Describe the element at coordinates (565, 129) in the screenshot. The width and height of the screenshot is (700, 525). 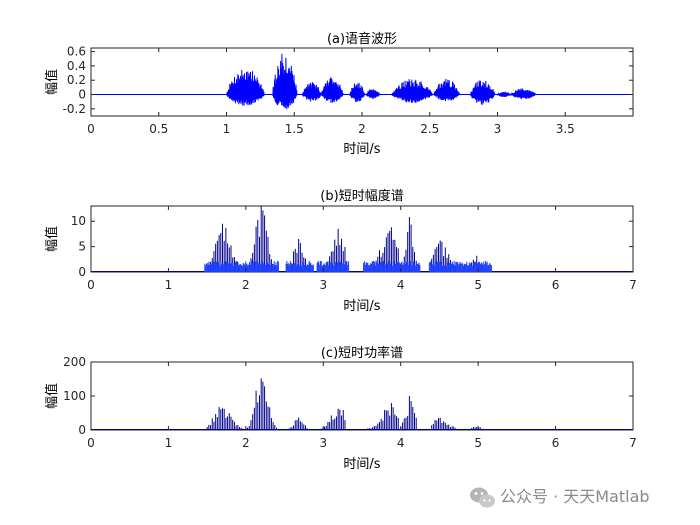
I see `x-tick-label: 3.5` at that location.